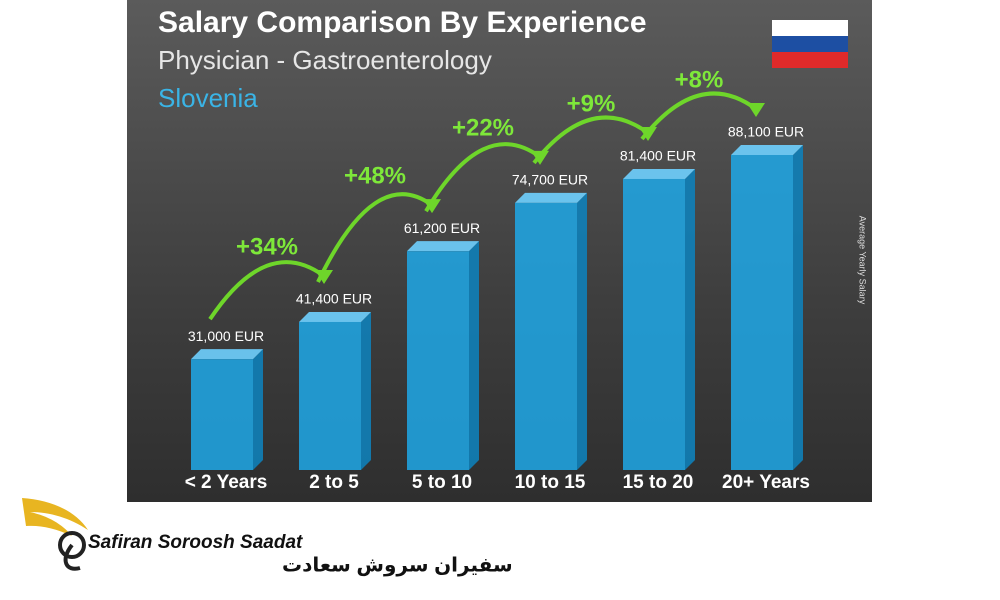 The image size is (1000, 600). I want to click on x-tick-label: 20+ Years, so click(766, 482).